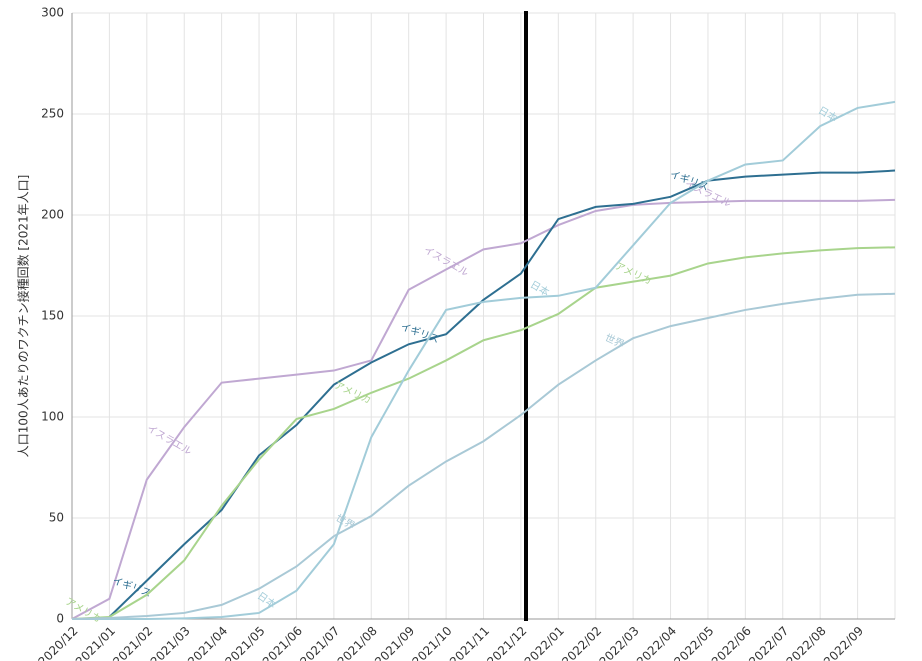 Image resolution: width=922 pixels, height=661 pixels. I want to click on y-tick-label: 300, so click(52, 13).